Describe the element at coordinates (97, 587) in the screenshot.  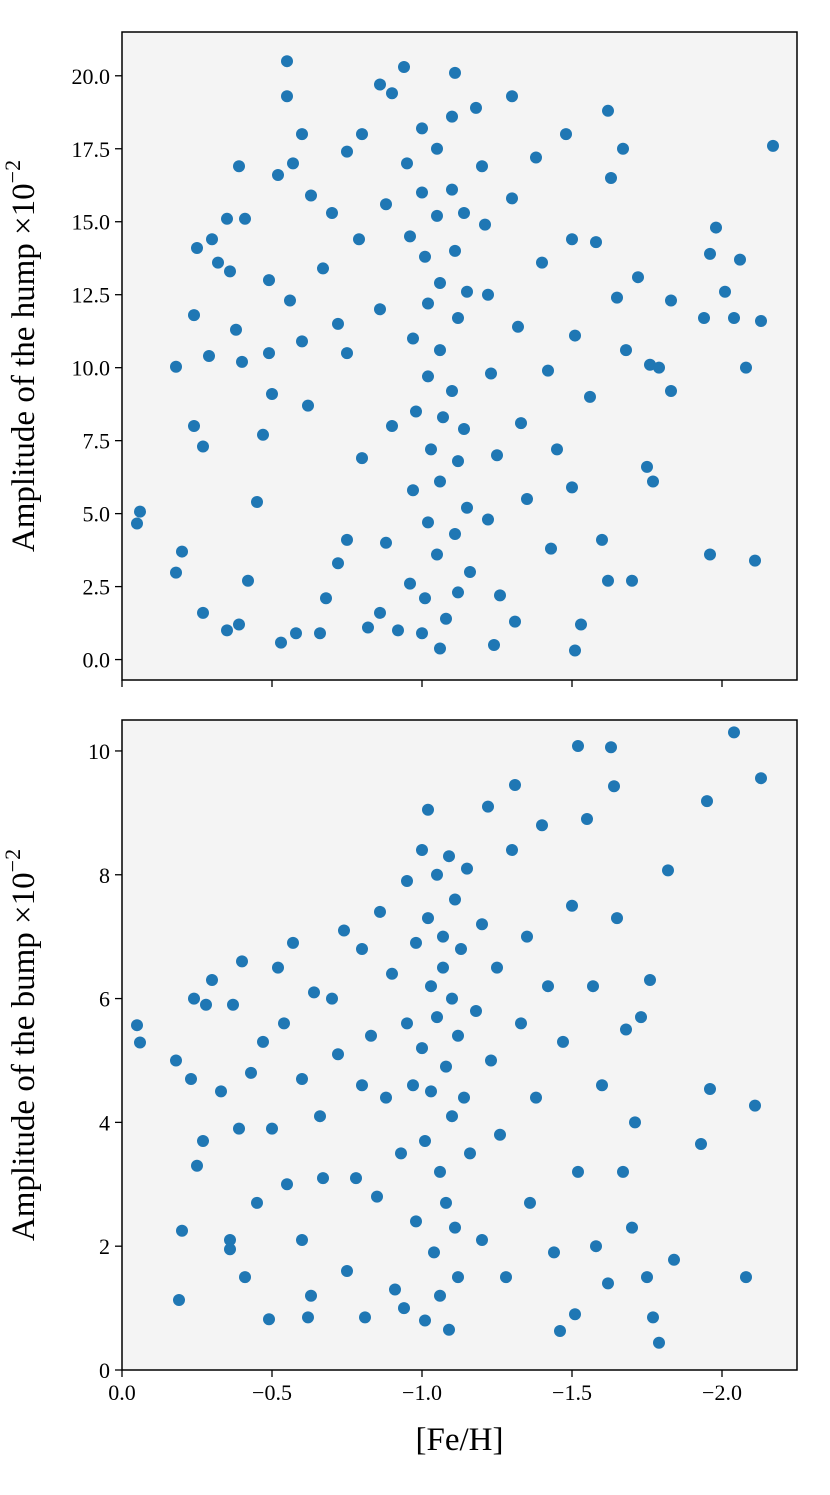
I see `y-tick-label: 2.5` at that location.